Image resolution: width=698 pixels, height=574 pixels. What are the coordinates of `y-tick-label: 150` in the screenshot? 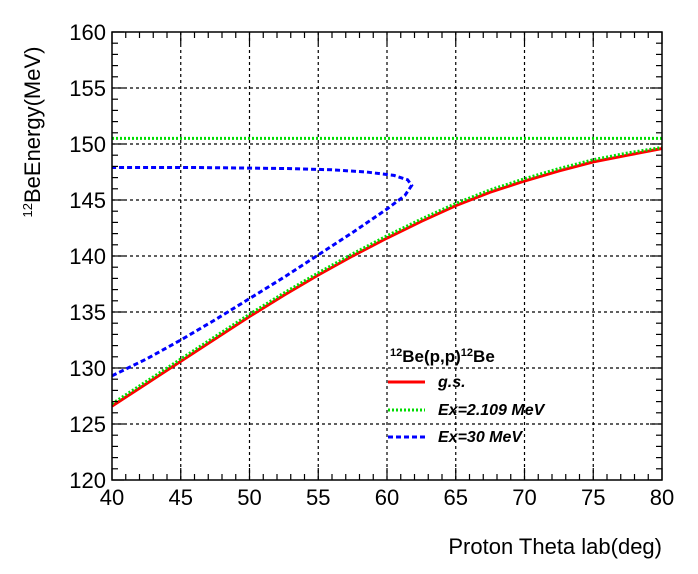 It's located at (87, 144).